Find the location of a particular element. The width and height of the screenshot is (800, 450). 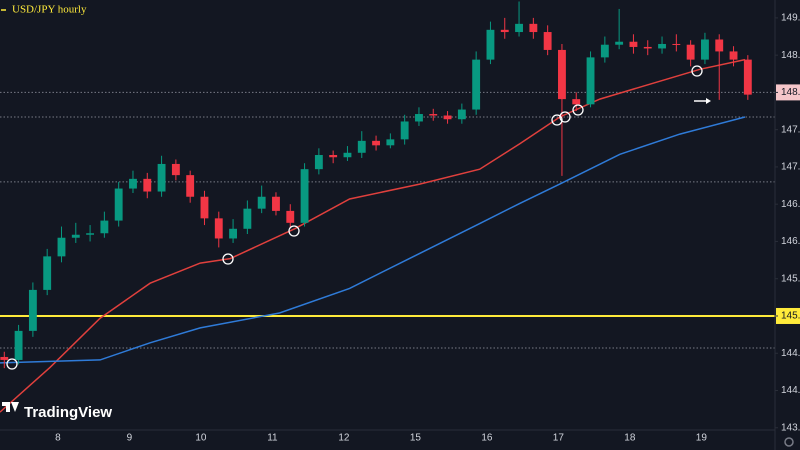

arrow-head is located at coordinates (708, 101).